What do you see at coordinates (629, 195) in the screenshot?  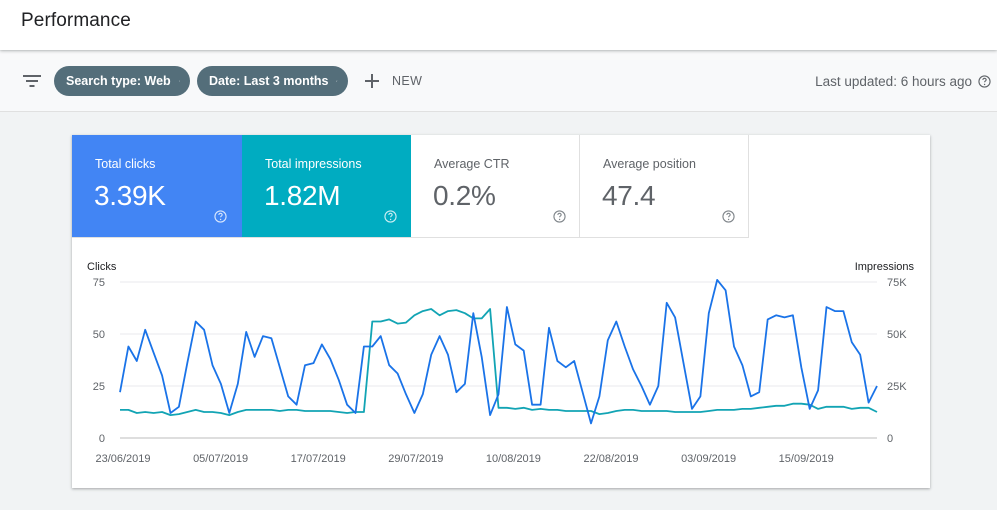 I see `average-position-value: 47.4` at bounding box center [629, 195].